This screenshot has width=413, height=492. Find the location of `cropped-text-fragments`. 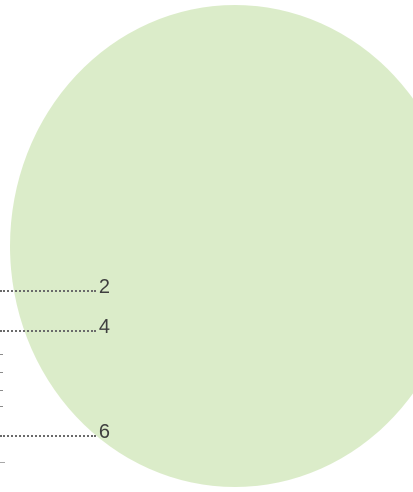

cropped-text-fragments is located at coordinates (1, 380).